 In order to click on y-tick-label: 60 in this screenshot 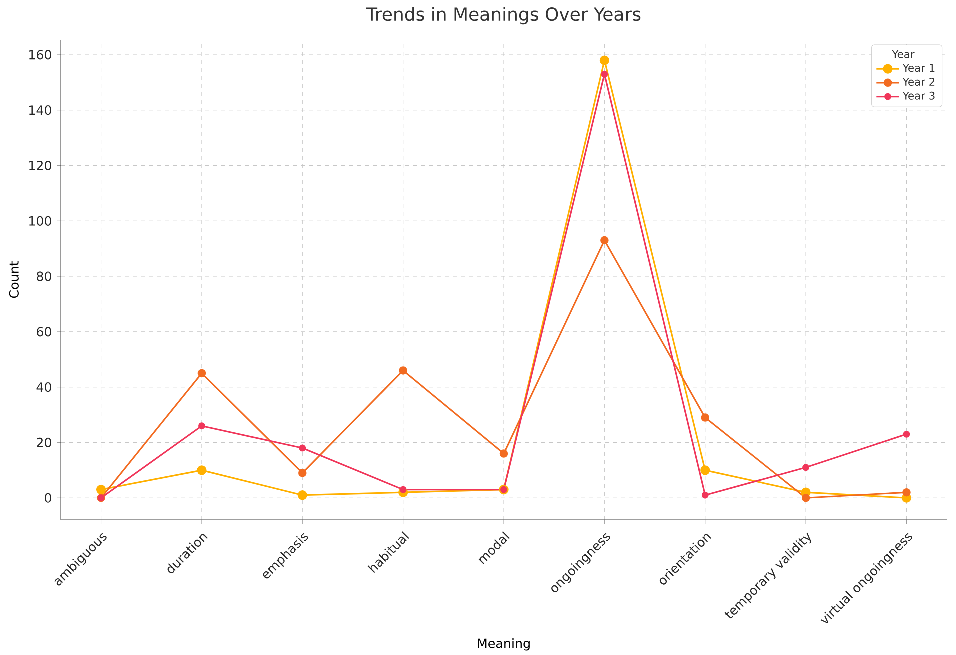, I will do `click(44, 332)`.